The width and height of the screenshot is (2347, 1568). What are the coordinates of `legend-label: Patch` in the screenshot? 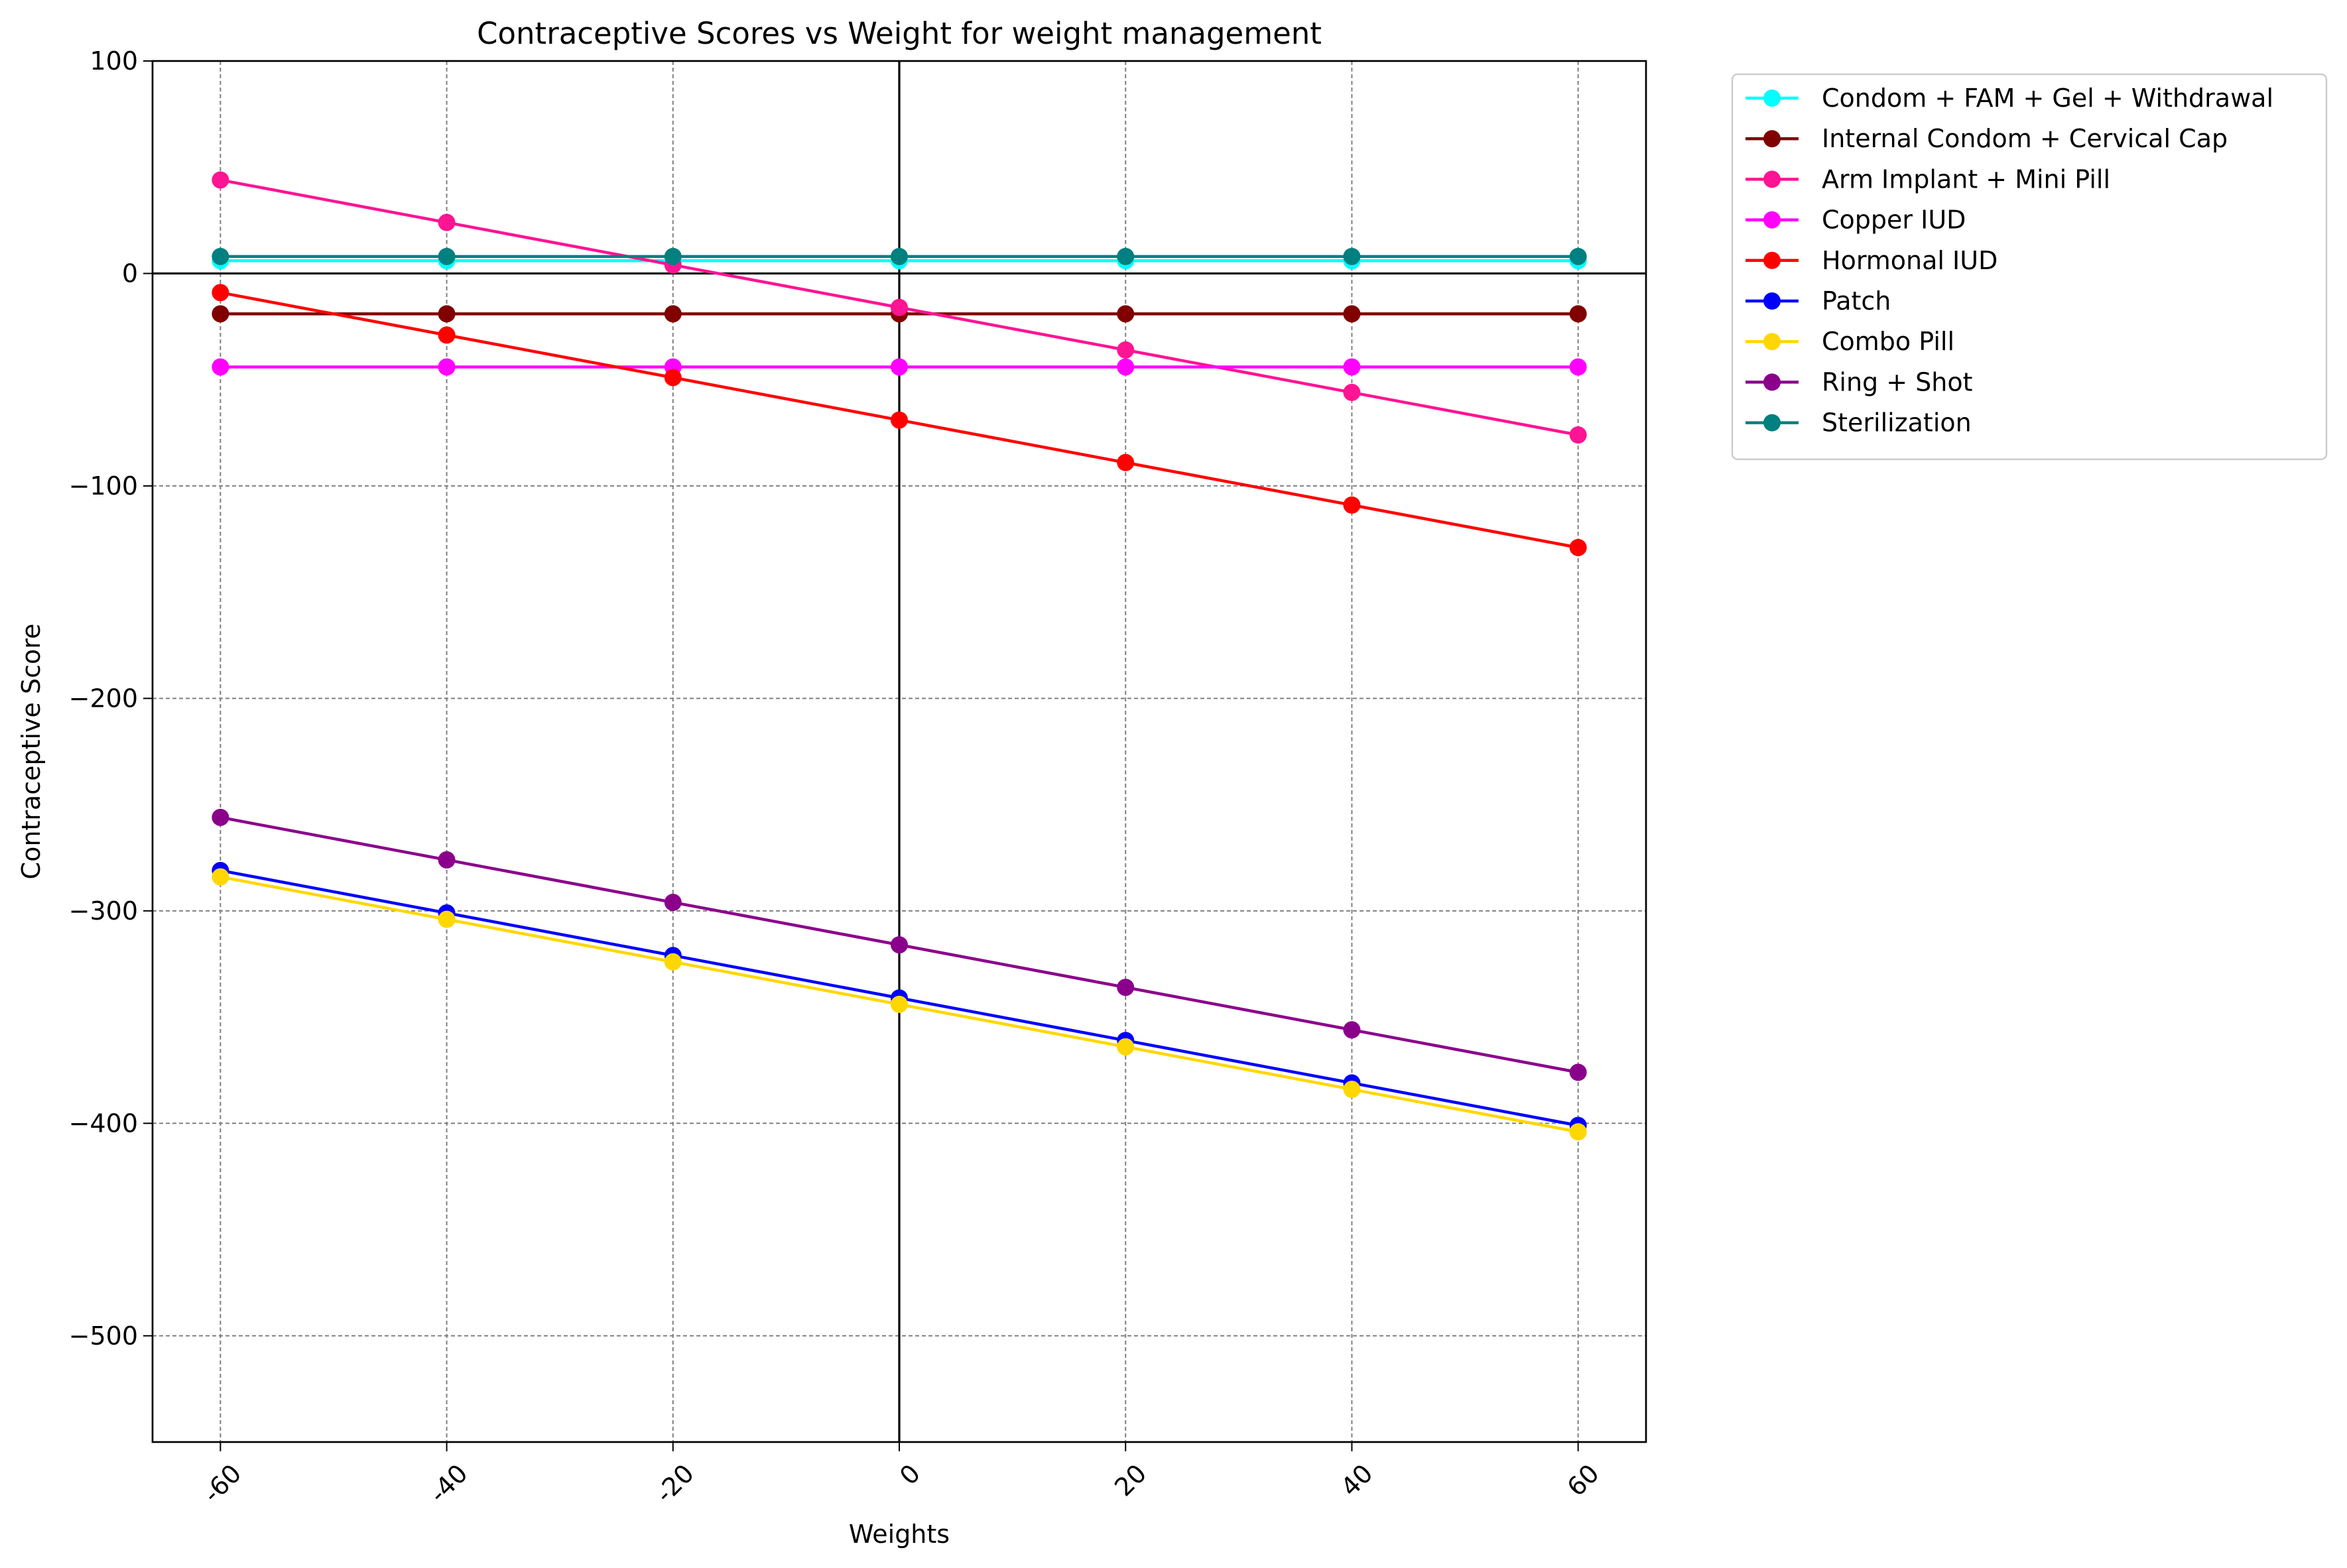 It's located at (1856, 301).